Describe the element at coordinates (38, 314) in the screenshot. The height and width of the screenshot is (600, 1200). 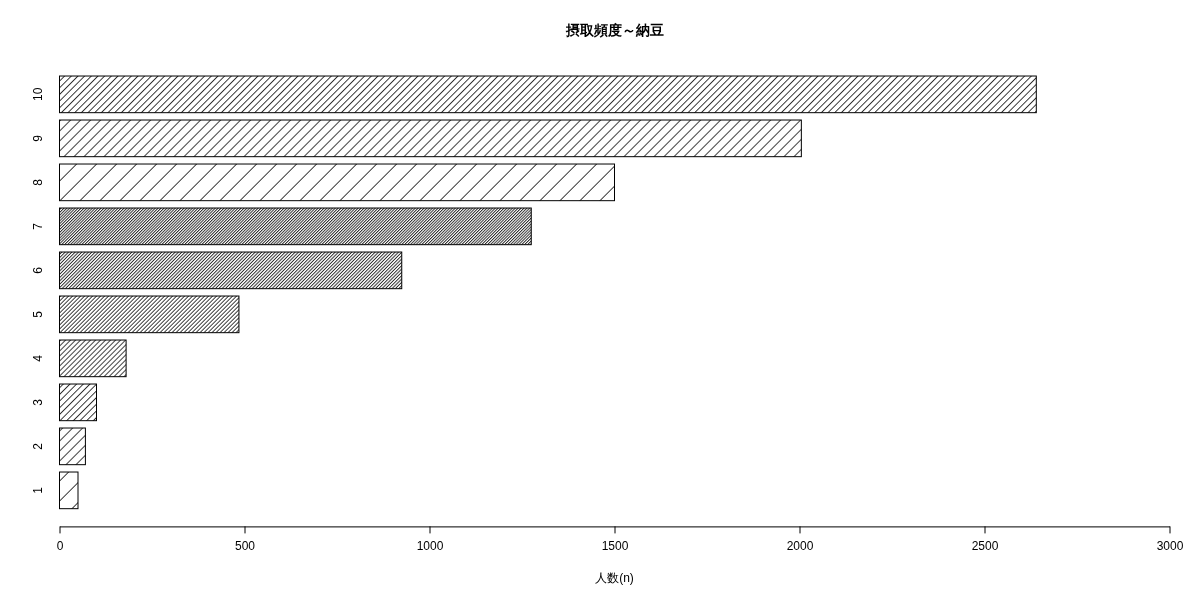
I see `y-tick-label: 5` at that location.